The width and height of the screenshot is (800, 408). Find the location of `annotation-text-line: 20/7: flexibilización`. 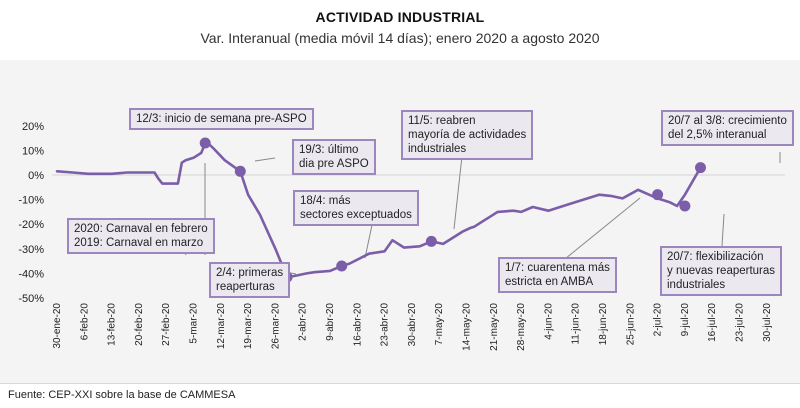

annotation-text-line: 20/7: flexibilización is located at coordinates (715, 257).